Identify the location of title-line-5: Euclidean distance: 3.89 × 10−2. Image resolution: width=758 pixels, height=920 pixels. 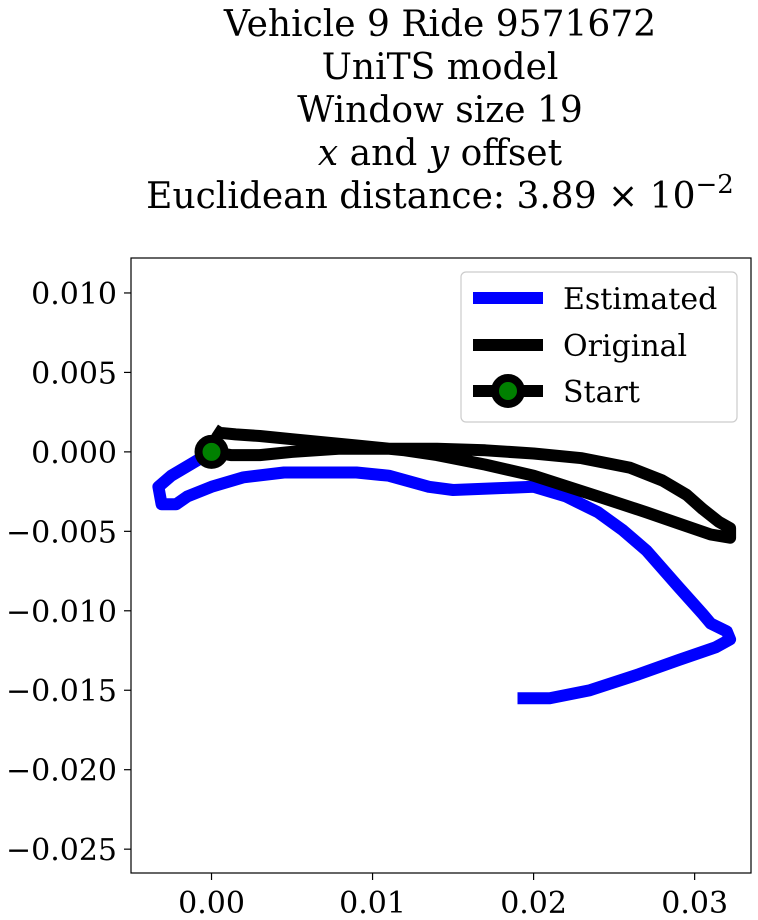
(440, 193).